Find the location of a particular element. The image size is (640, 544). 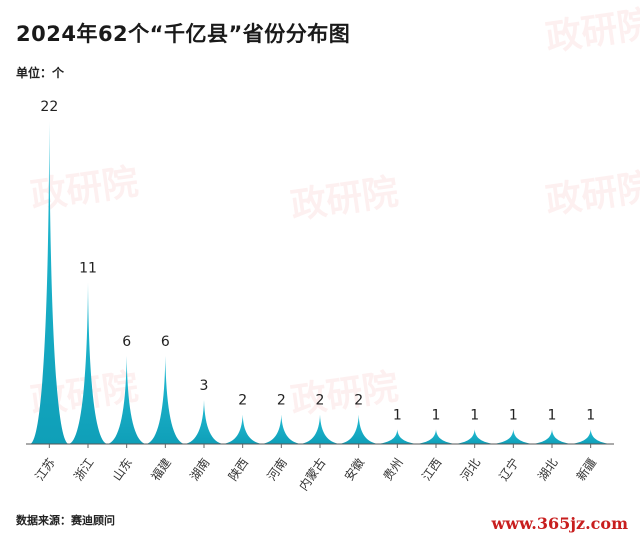

unit-label: 单位：个 is located at coordinates (40, 73).